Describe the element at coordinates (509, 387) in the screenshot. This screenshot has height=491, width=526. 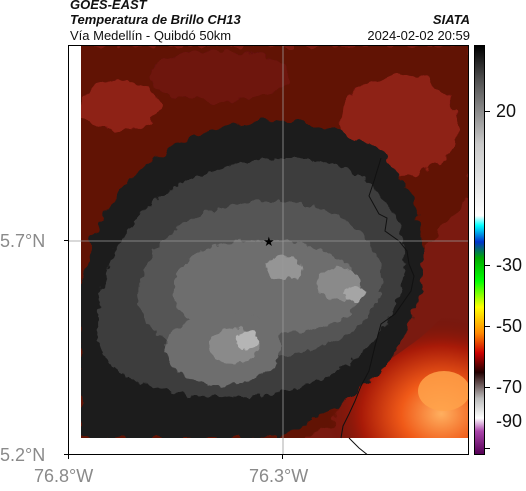
I see `colorbar-label-m70: -70` at that location.